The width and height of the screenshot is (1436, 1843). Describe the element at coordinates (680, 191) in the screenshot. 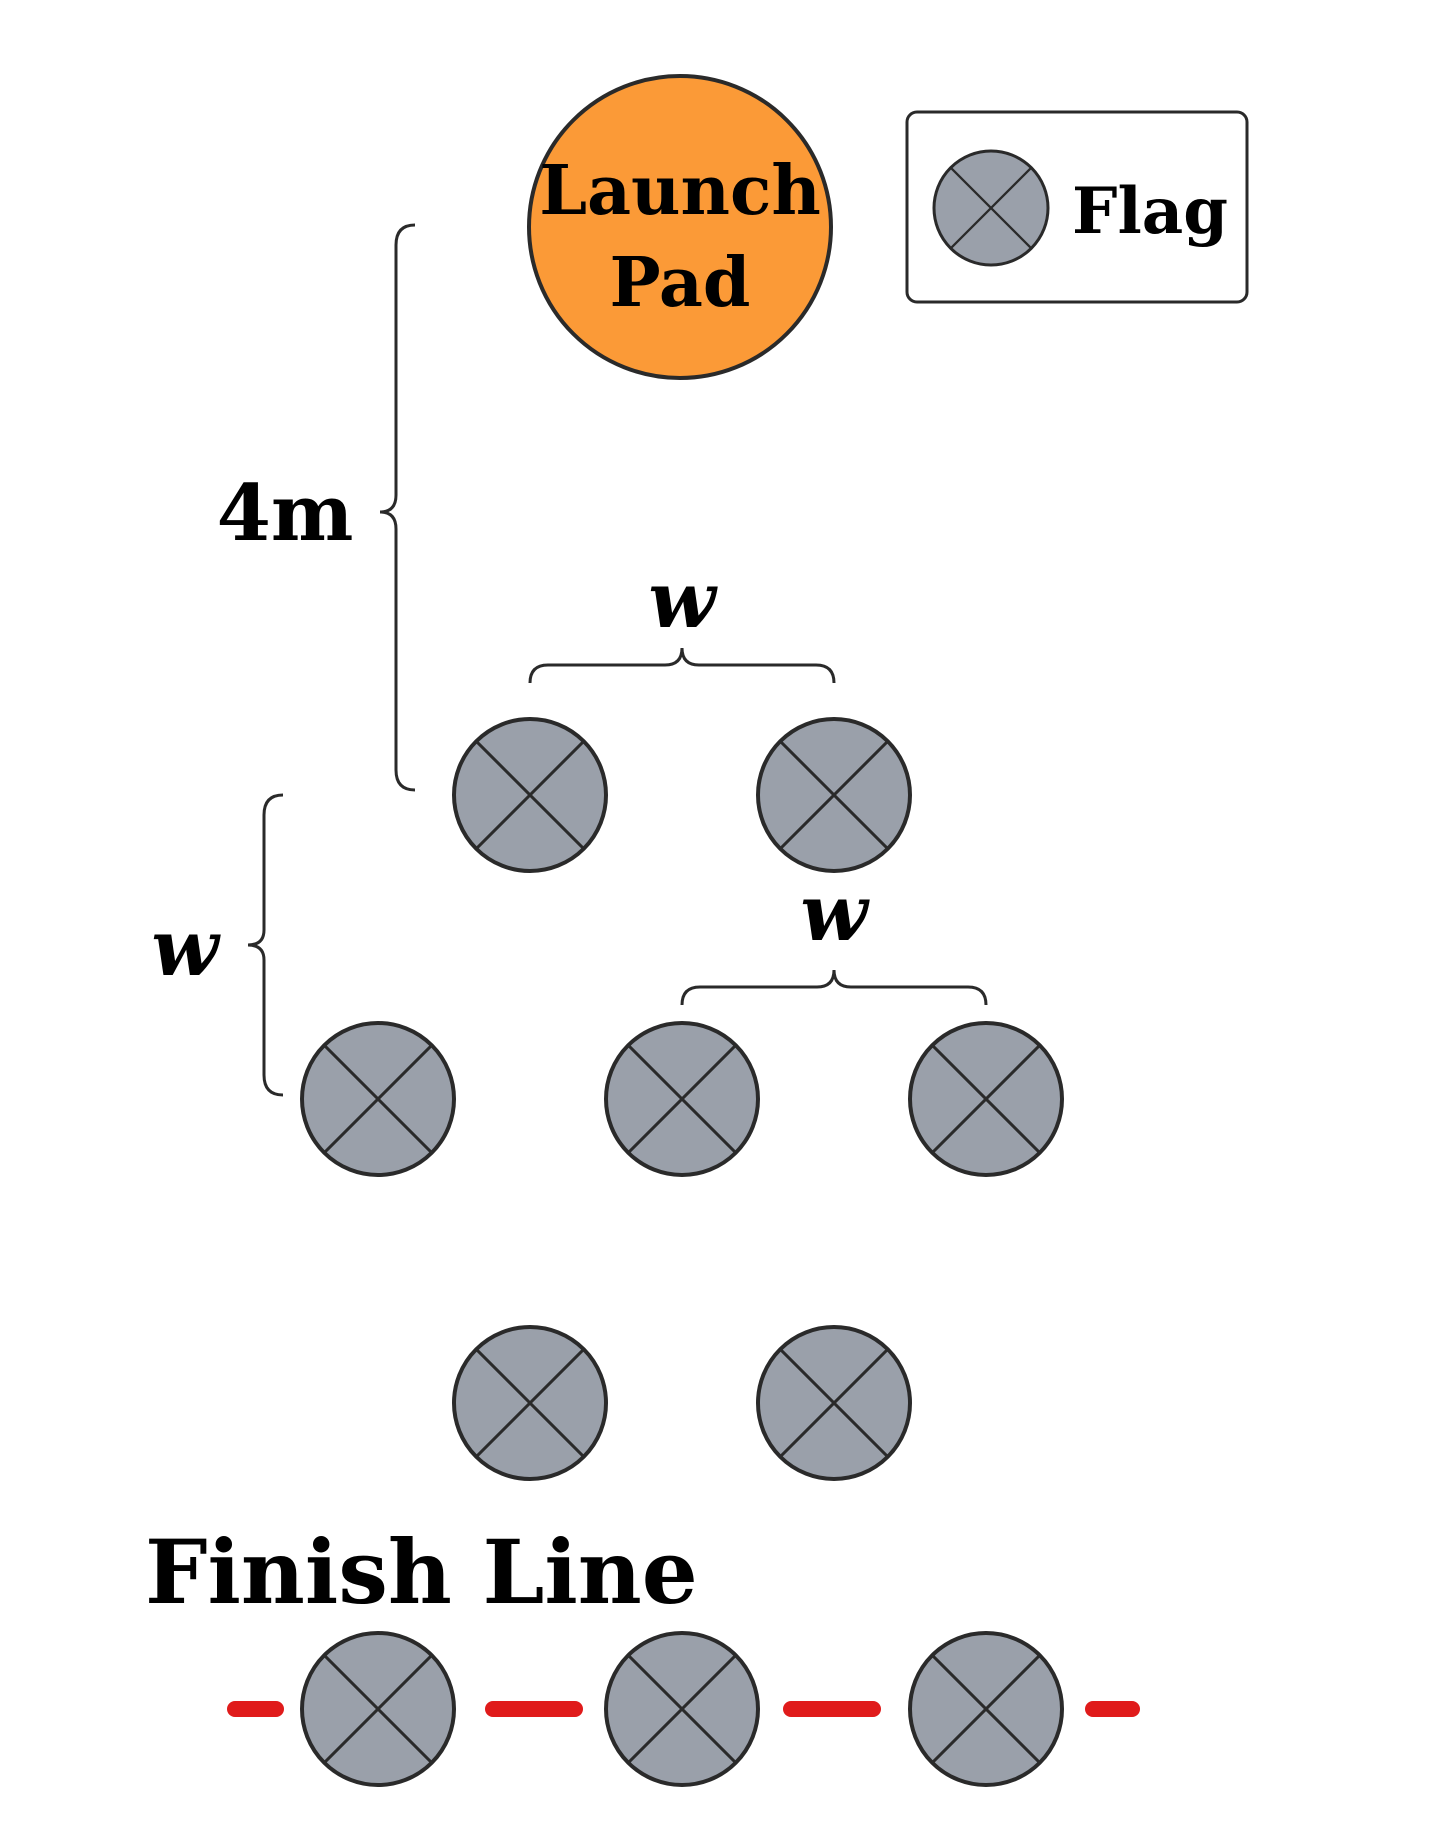

I see `launch-pad-label-line1: Launch` at that location.